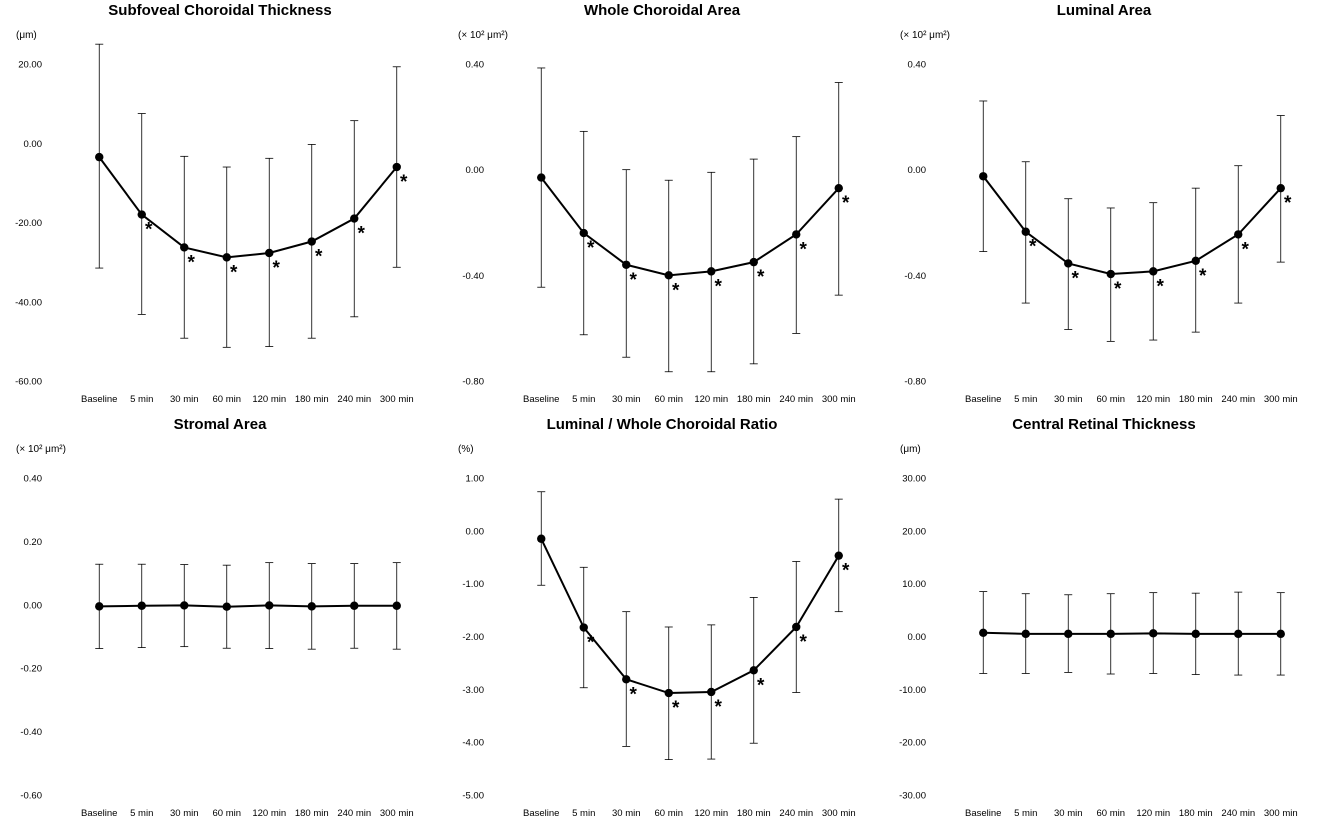 Image resolution: width=1323 pixels, height=827 pixels. What do you see at coordinates (28, 223) in the screenshot?
I see `y-tick-label: -20.00` at bounding box center [28, 223].